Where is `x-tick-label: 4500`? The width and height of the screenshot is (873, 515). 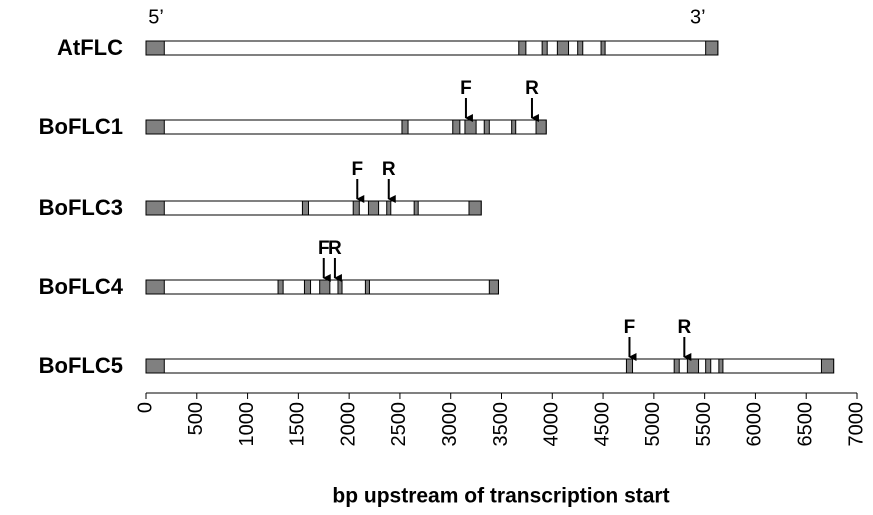 x-tick-label: 4500 is located at coordinates (602, 424).